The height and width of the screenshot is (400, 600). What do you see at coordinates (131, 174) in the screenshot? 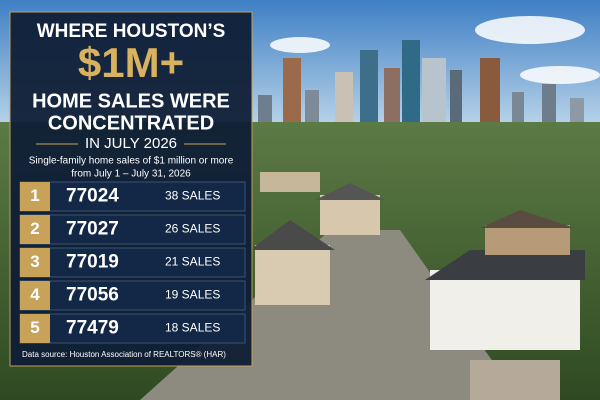
I see `subtitle: from July 1 – July 31, 2026` at bounding box center [131, 174].